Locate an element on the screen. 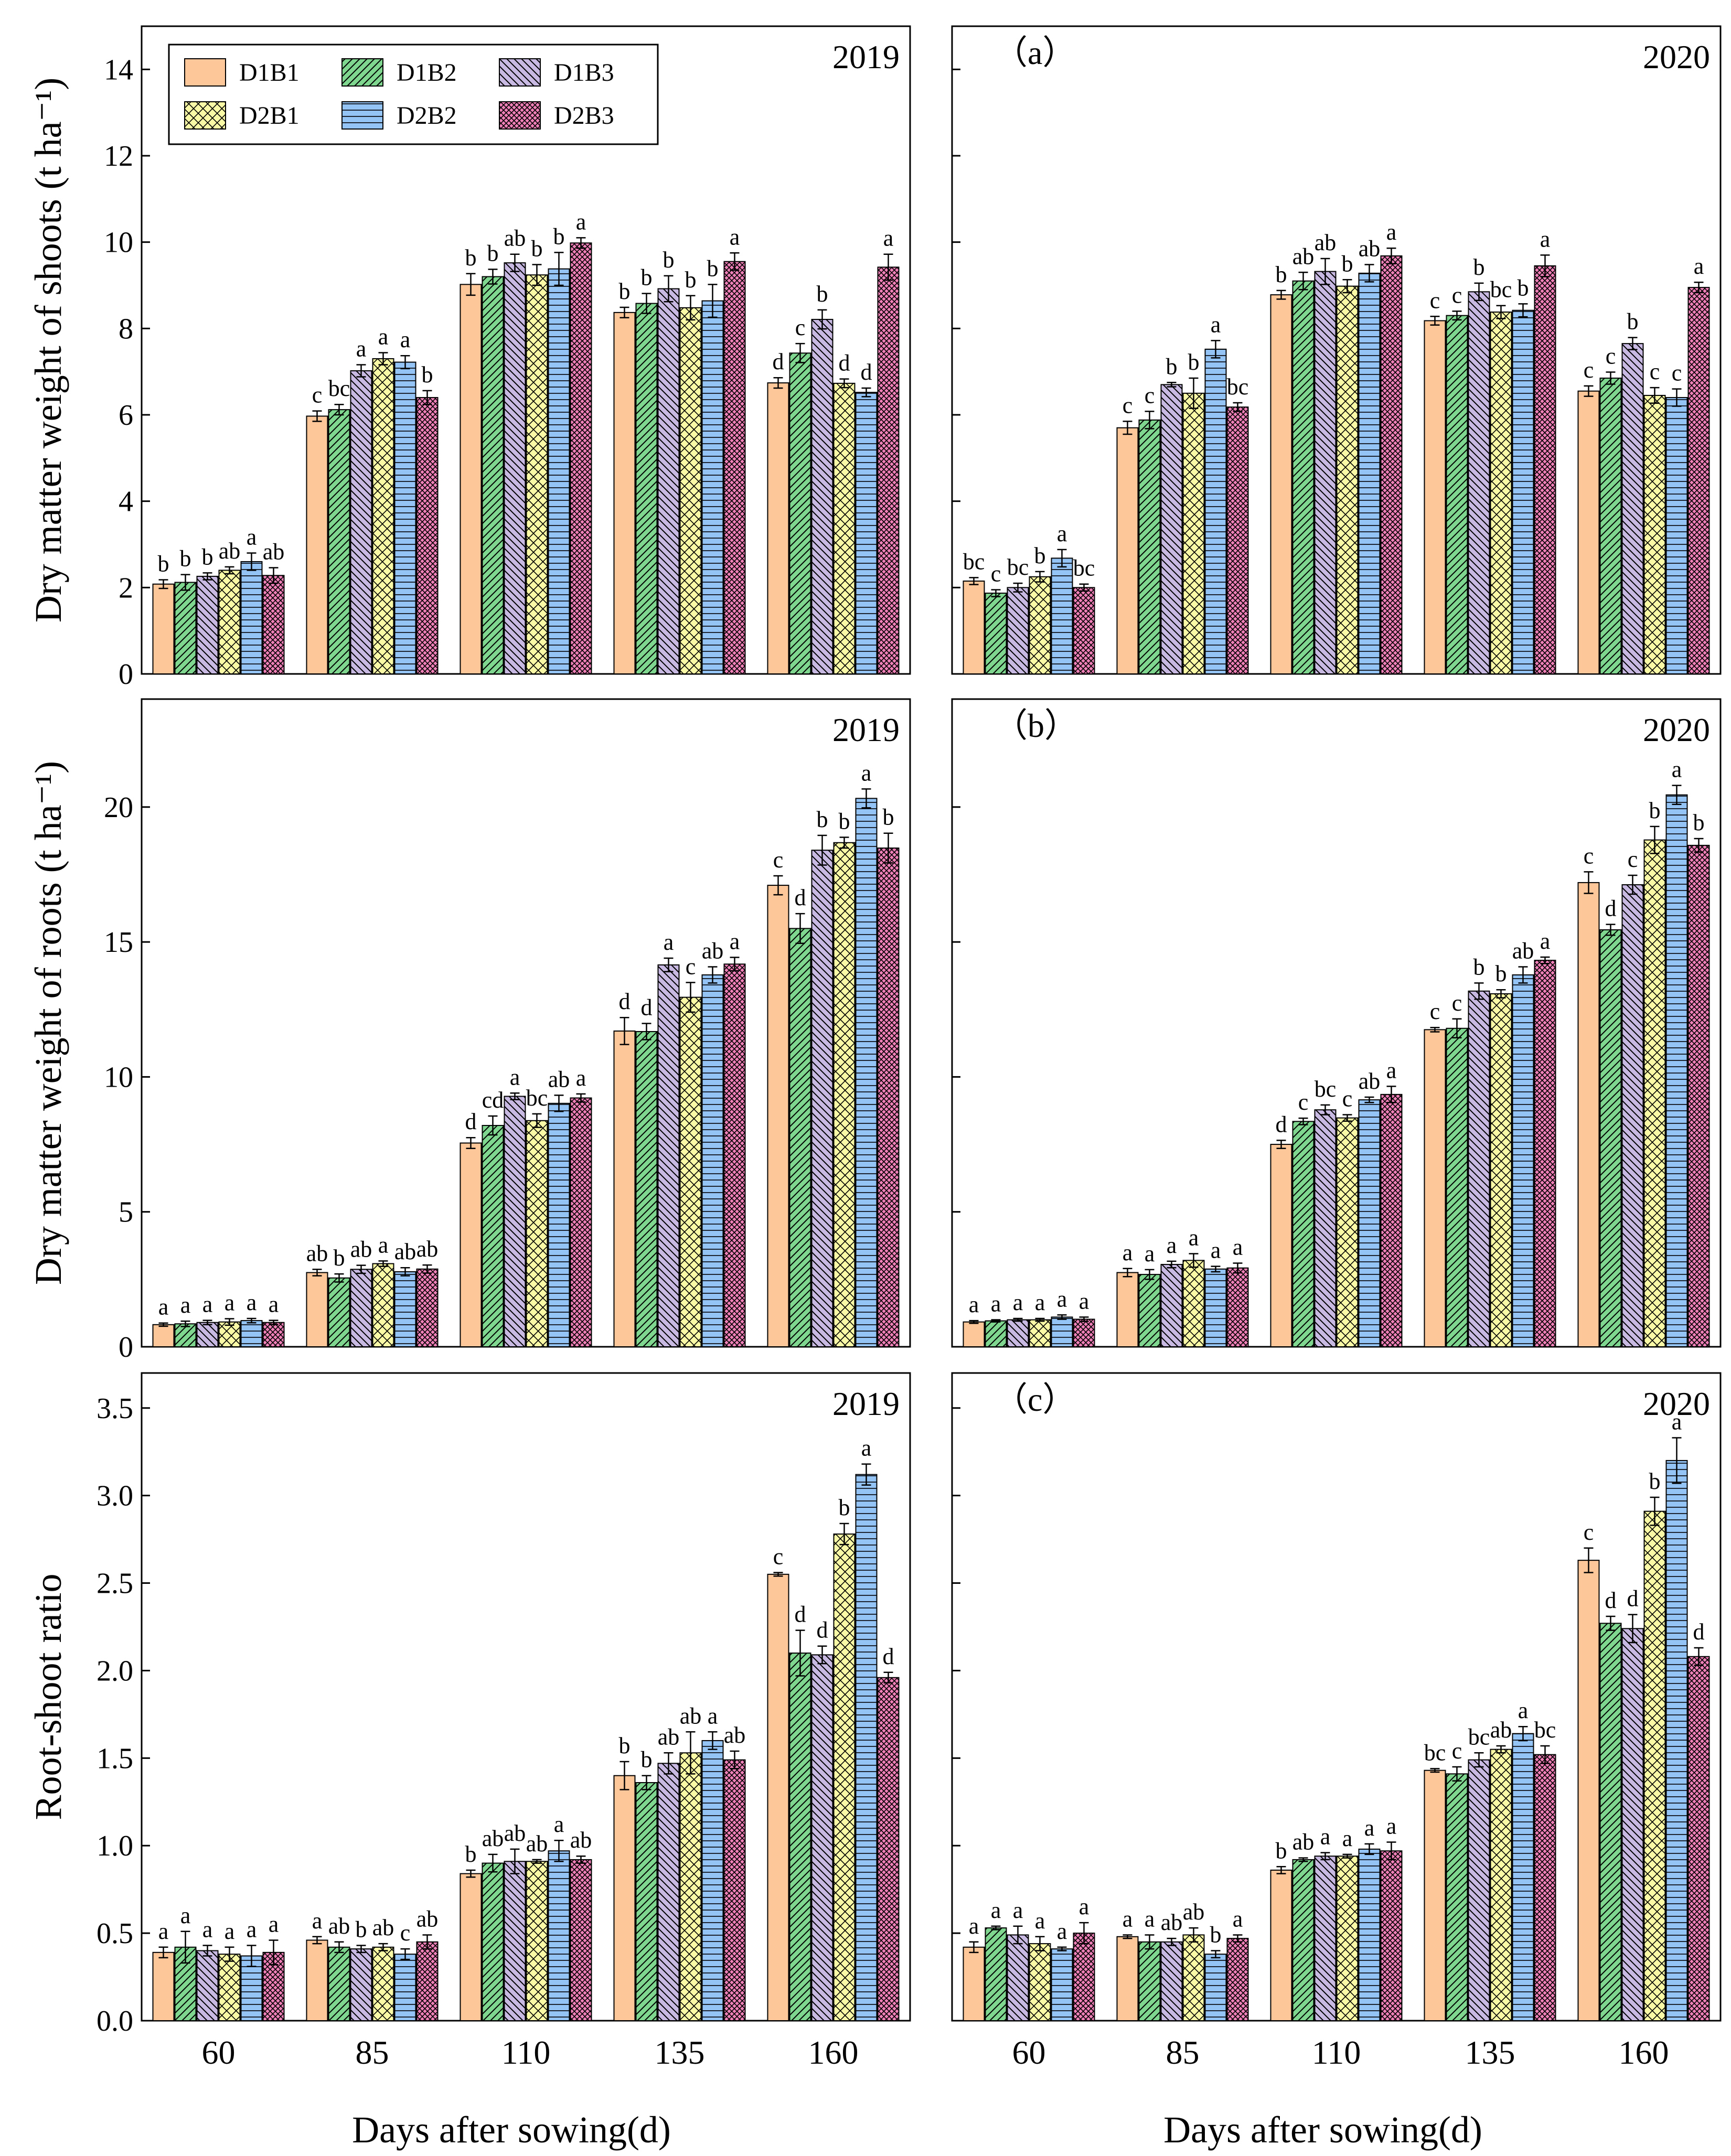 This screenshot has width=1731, height=2156. significance-letter: bc is located at coordinates (1238, 387).